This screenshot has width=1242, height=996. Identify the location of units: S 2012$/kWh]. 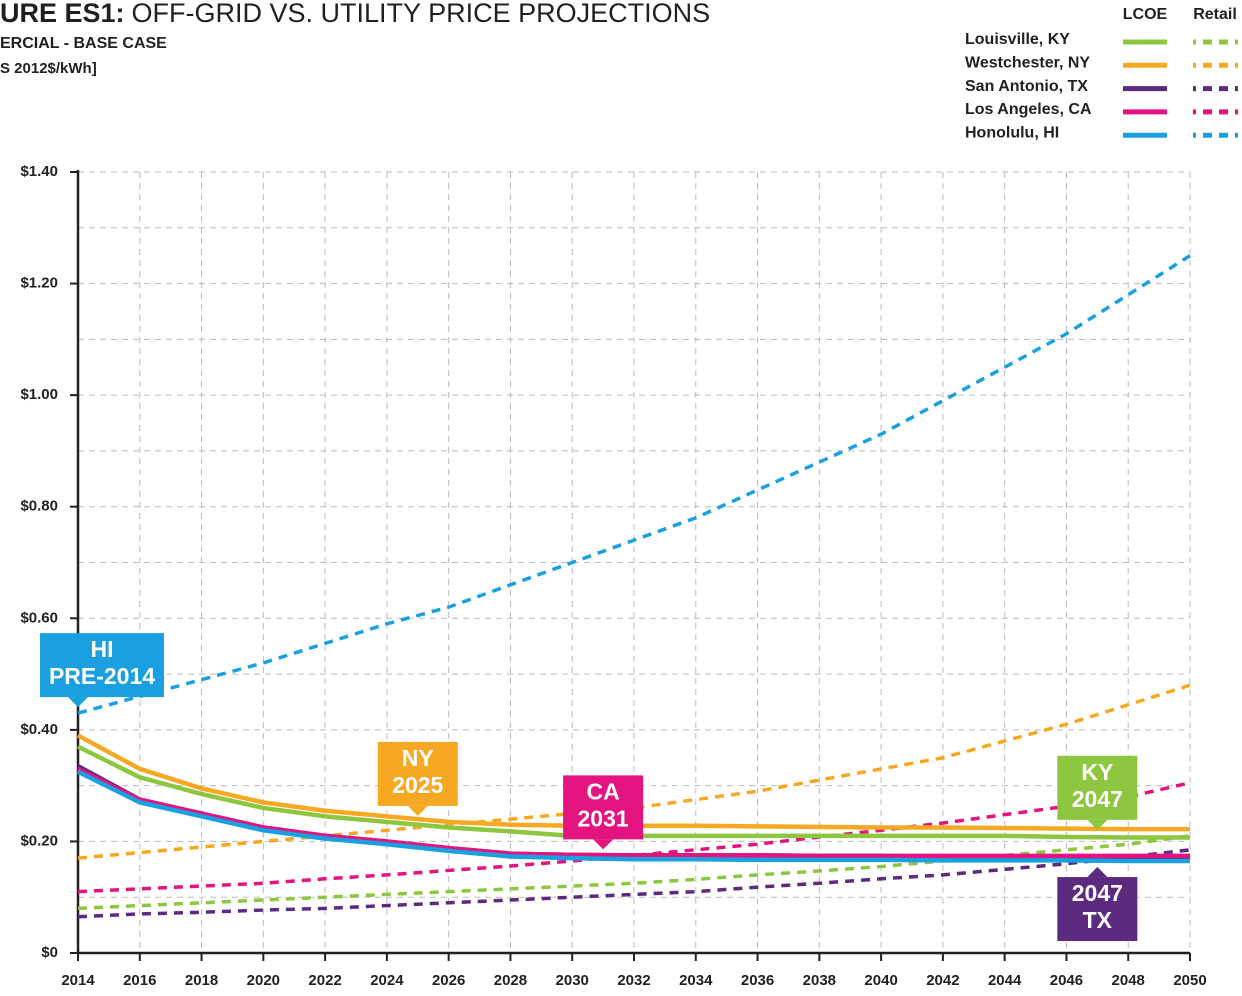
(48, 68).